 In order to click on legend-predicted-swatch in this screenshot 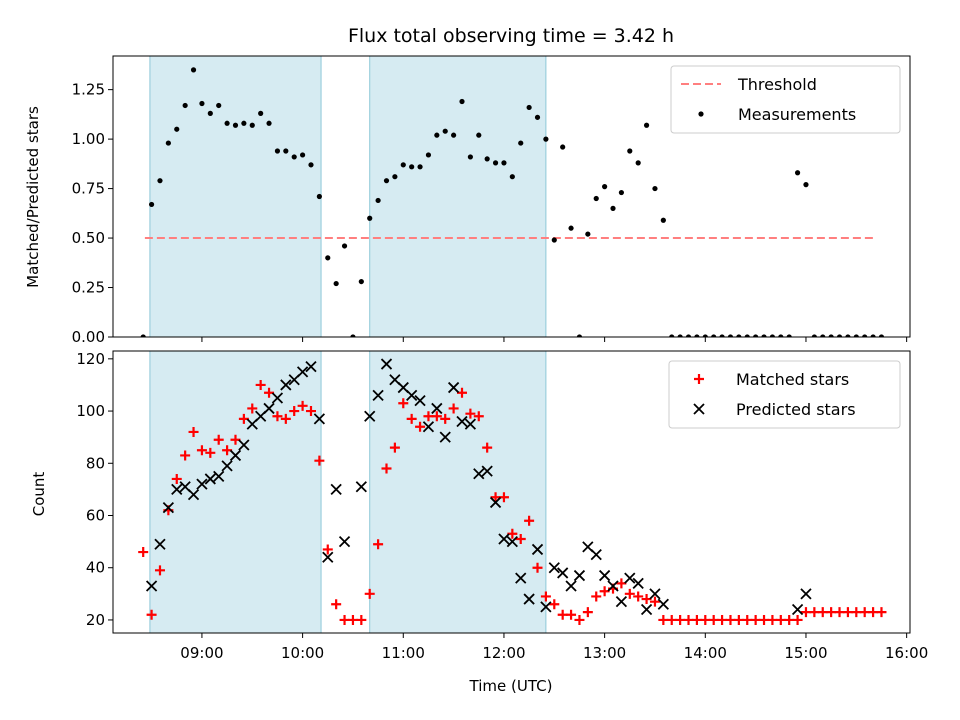, I will do `click(699, 409)`.